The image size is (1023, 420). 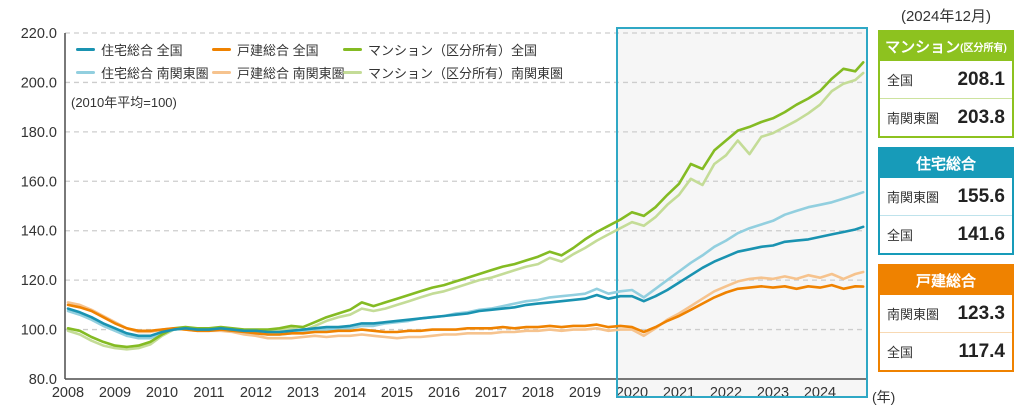 What do you see at coordinates (585, 393) in the screenshot?
I see `x-tick-label-2019: 2019` at bounding box center [585, 393].